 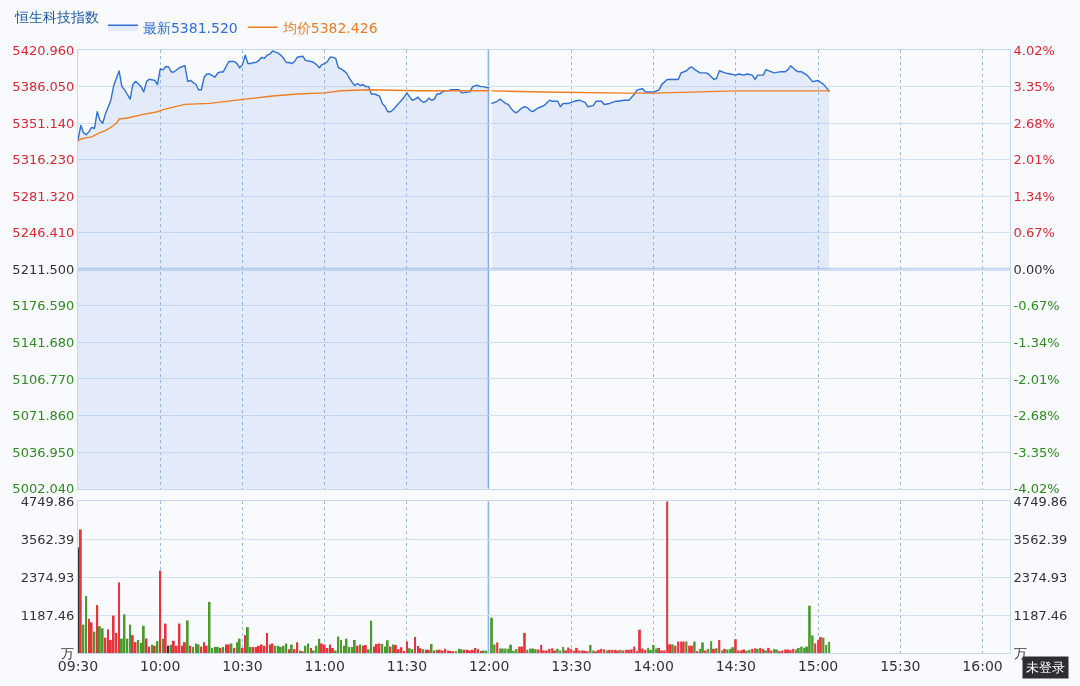 I want to click on y-tick-label: -0.67%, so click(x=1036, y=306).